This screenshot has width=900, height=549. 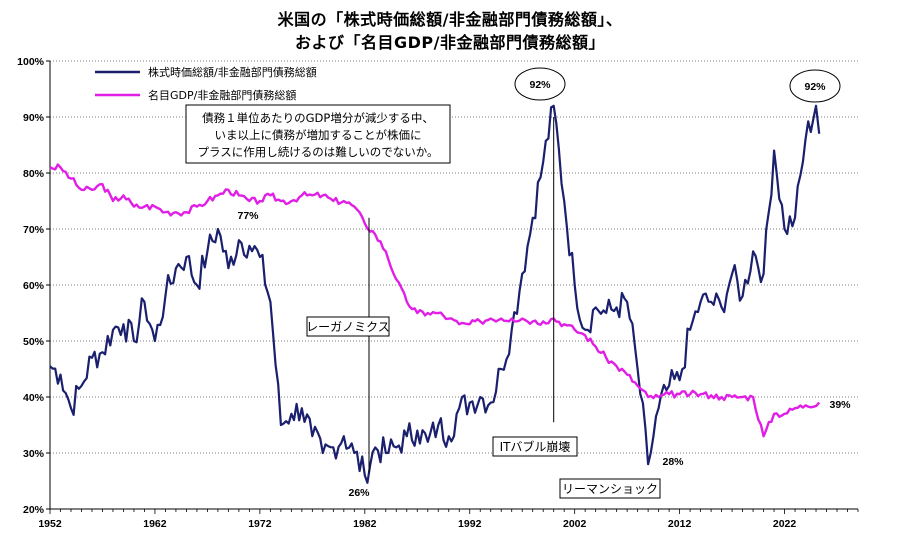 What do you see at coordinates (34, 342) in the screenshot?
I see `y-tick-label: 50%` at bounding box center [34, 342].